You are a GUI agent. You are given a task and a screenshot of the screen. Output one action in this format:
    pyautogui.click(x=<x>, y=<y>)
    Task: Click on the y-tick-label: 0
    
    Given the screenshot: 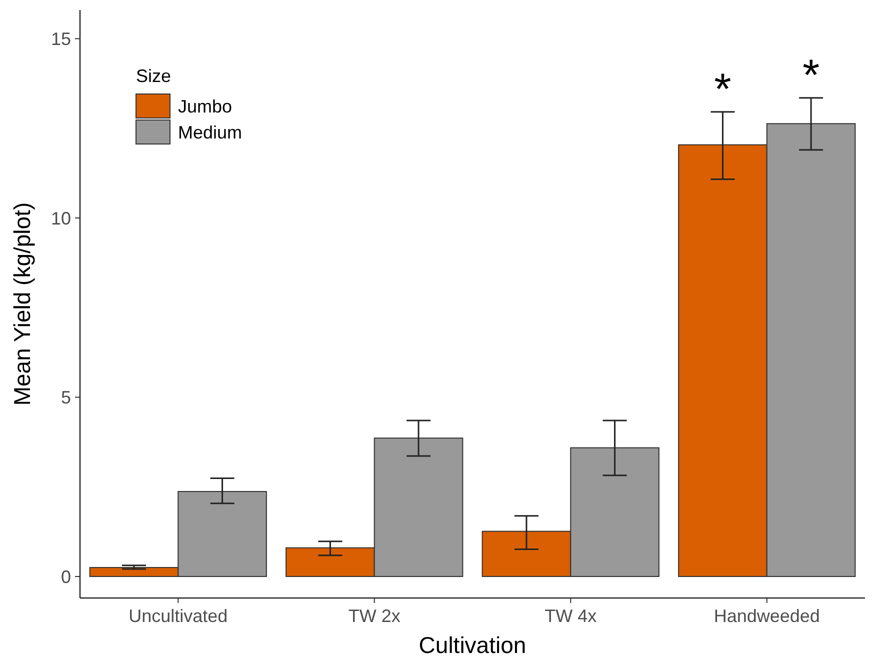 What is the action you would take?
    pyautogui.click(x=65, y=576)
    